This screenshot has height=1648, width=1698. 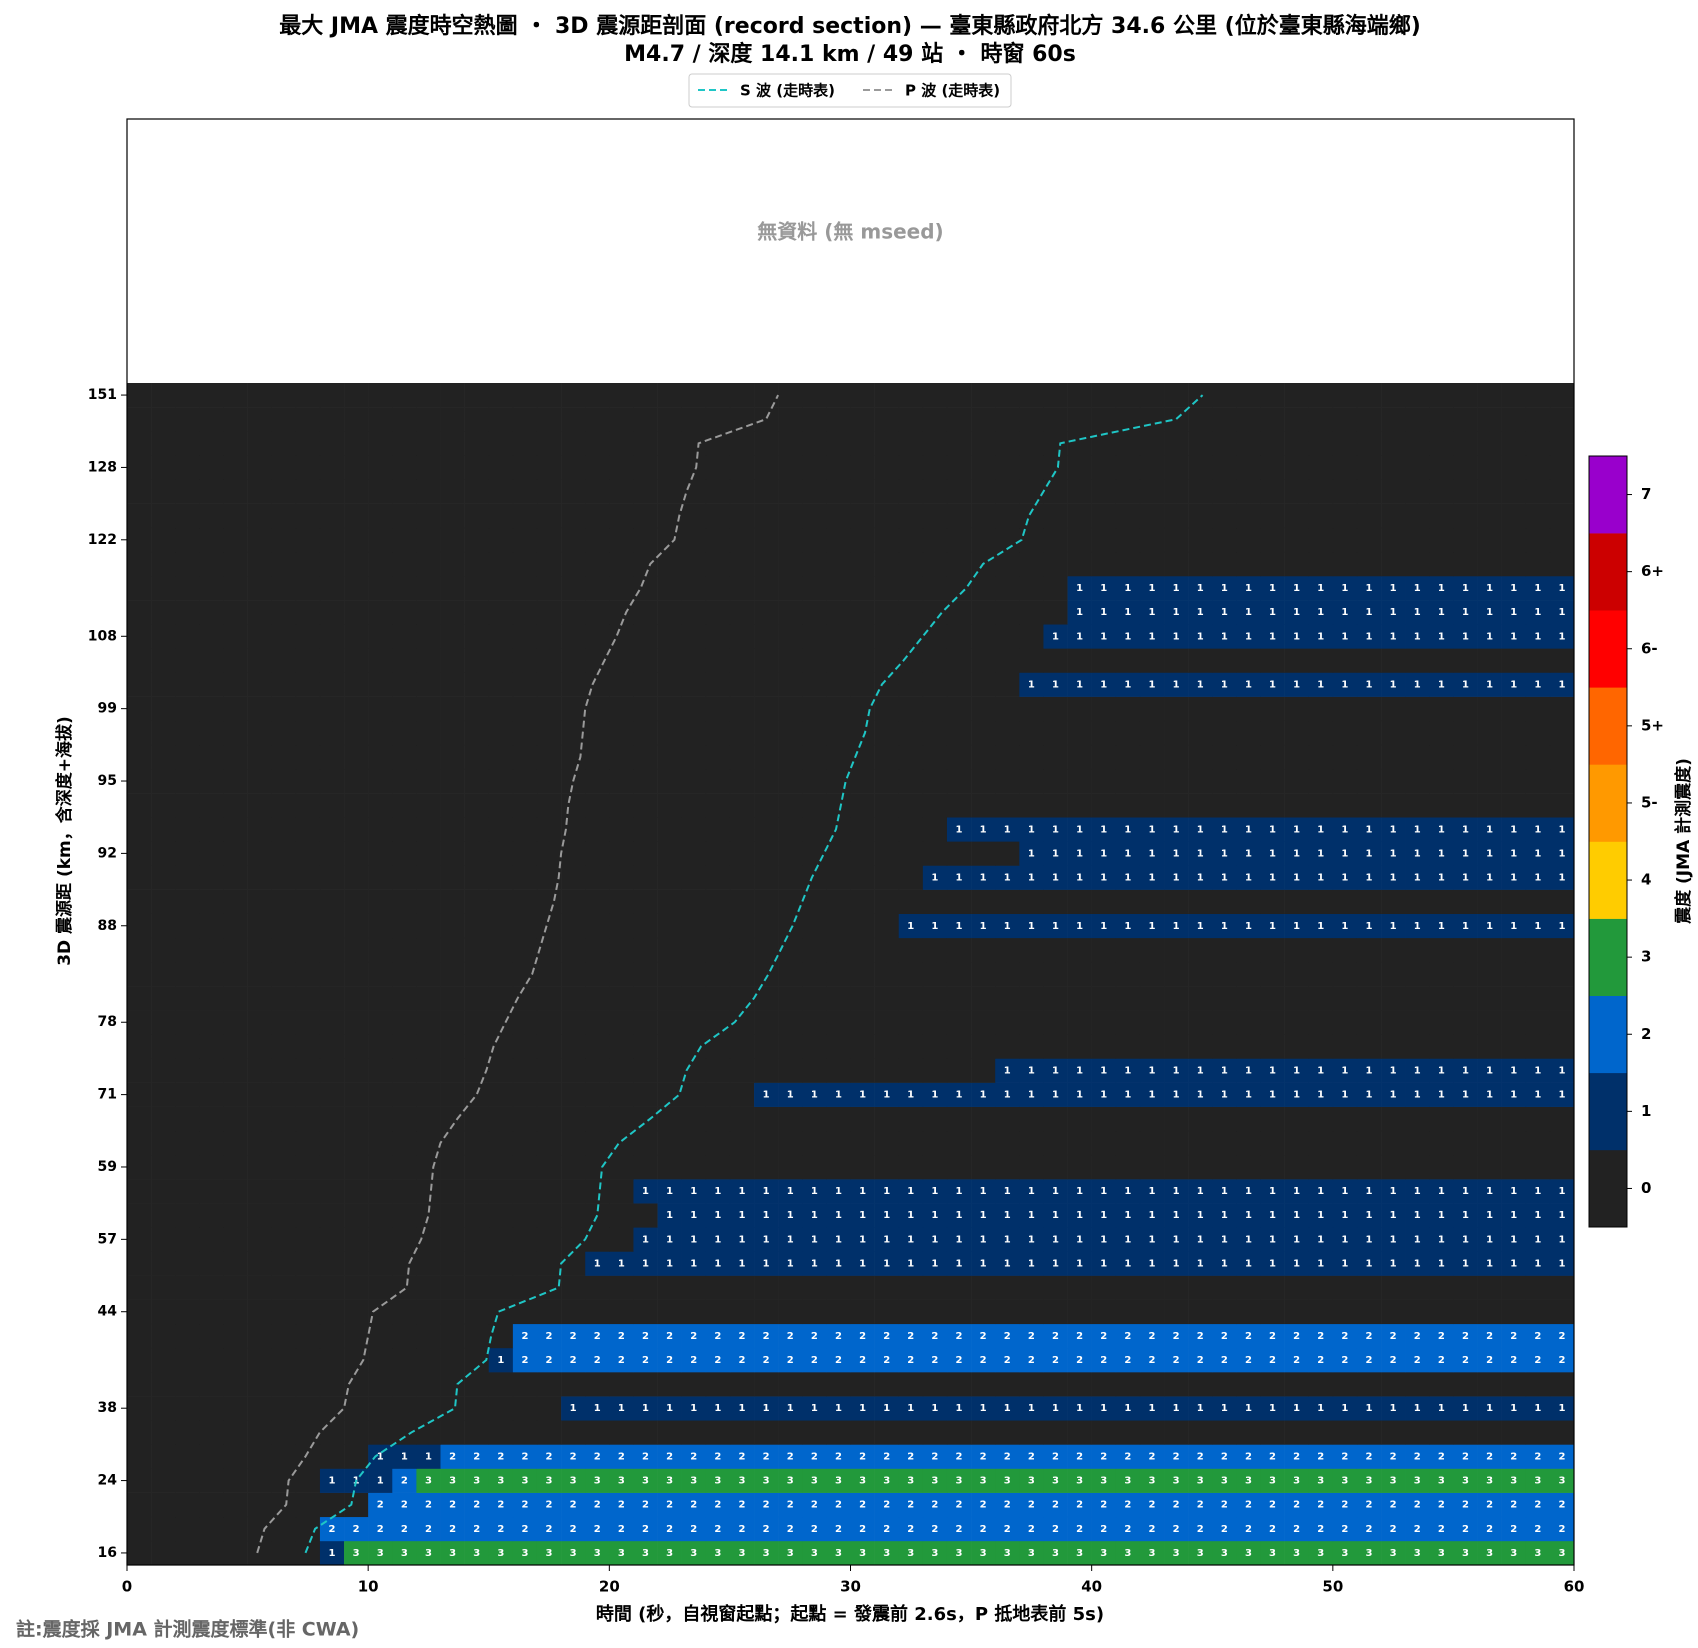 What do you see at coordinates (1649, 802) in the screenshot?
I see `colorbar-label: 5-` at bounding box center [1649, 802].